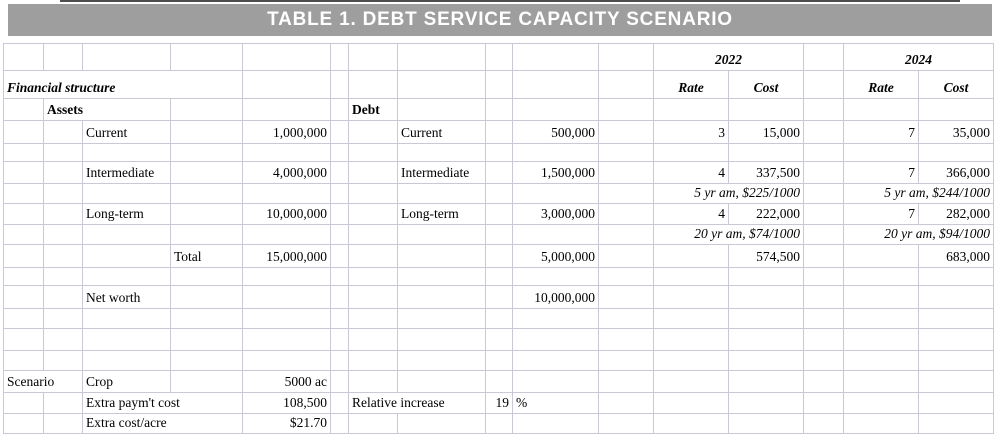 The image size is (1000, 440). I want to click on cost-2024-header: Cost, so click(956, 84).